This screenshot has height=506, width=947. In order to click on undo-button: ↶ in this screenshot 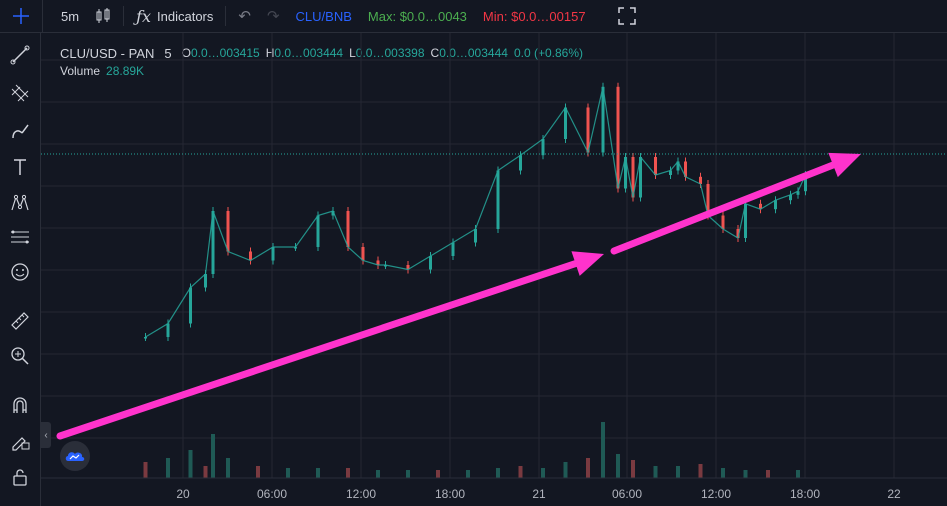, I will do `click(244, 16)`.